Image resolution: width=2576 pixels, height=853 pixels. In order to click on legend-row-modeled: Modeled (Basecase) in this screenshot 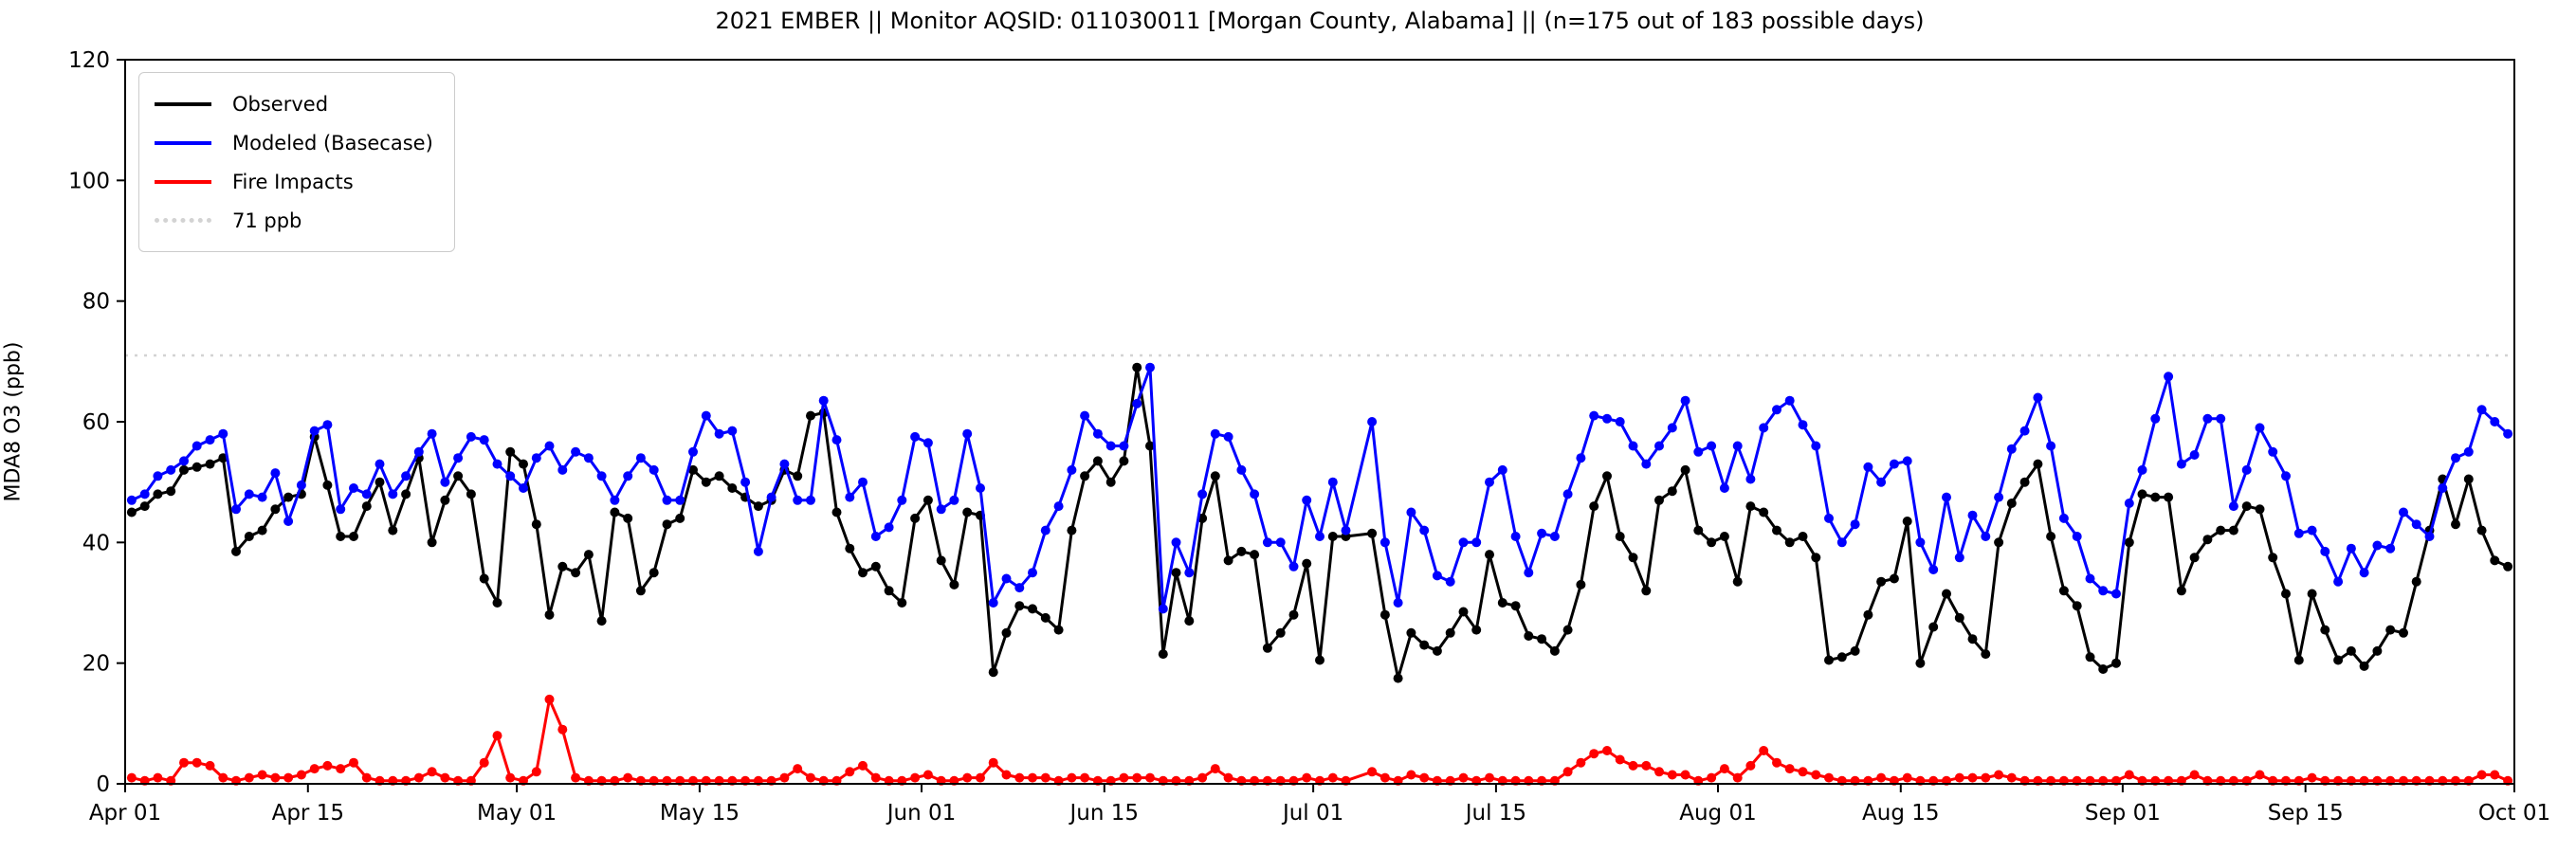, I will do `click(294, 142)`.